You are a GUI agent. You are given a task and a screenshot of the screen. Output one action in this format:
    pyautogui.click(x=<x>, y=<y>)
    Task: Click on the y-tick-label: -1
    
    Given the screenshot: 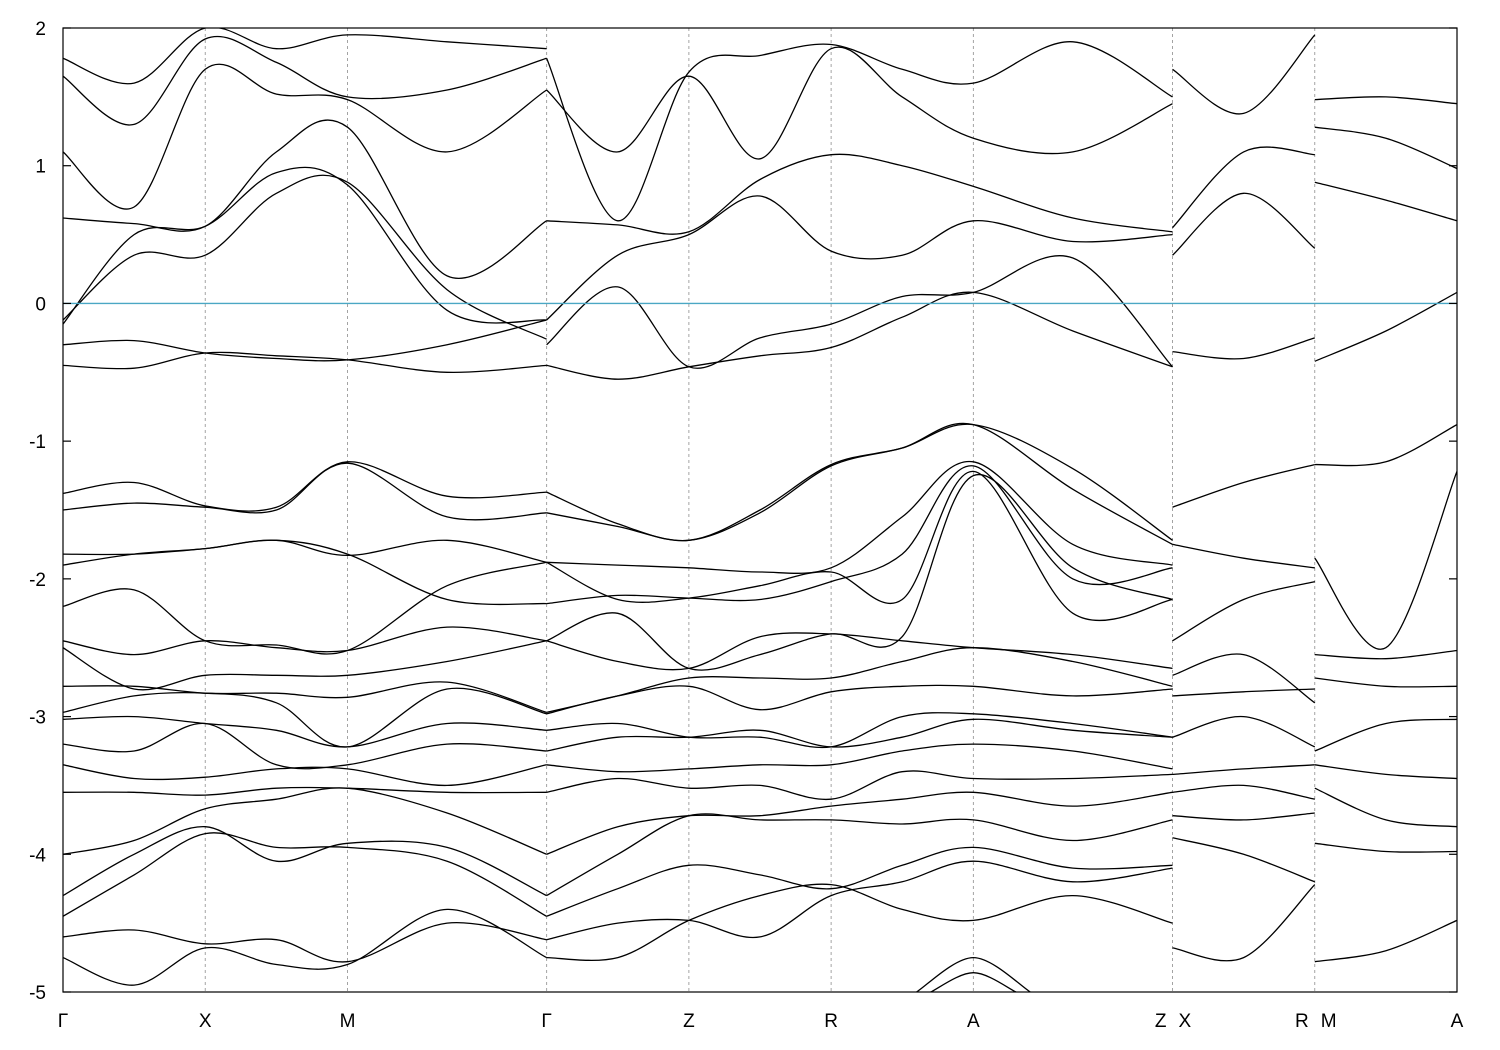 What is the action you would take?
    pyautogui.click(x=37, y=442)
    